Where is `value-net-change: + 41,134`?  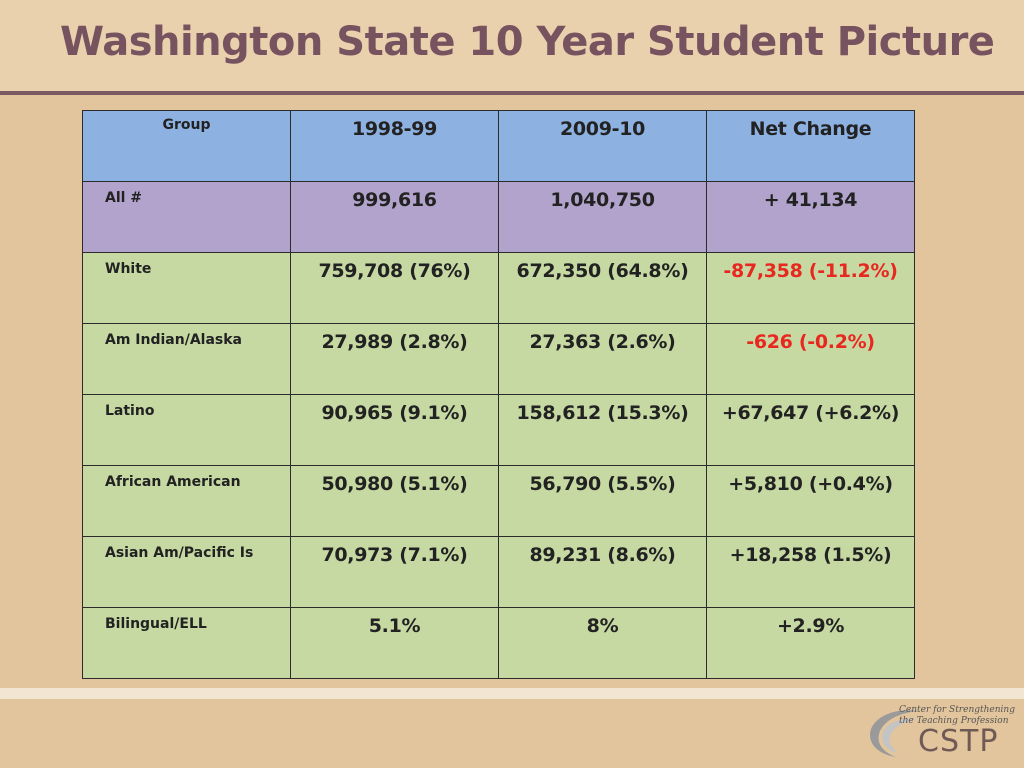 value-net-change: + 41,134 is located at coordinates (810, 200).